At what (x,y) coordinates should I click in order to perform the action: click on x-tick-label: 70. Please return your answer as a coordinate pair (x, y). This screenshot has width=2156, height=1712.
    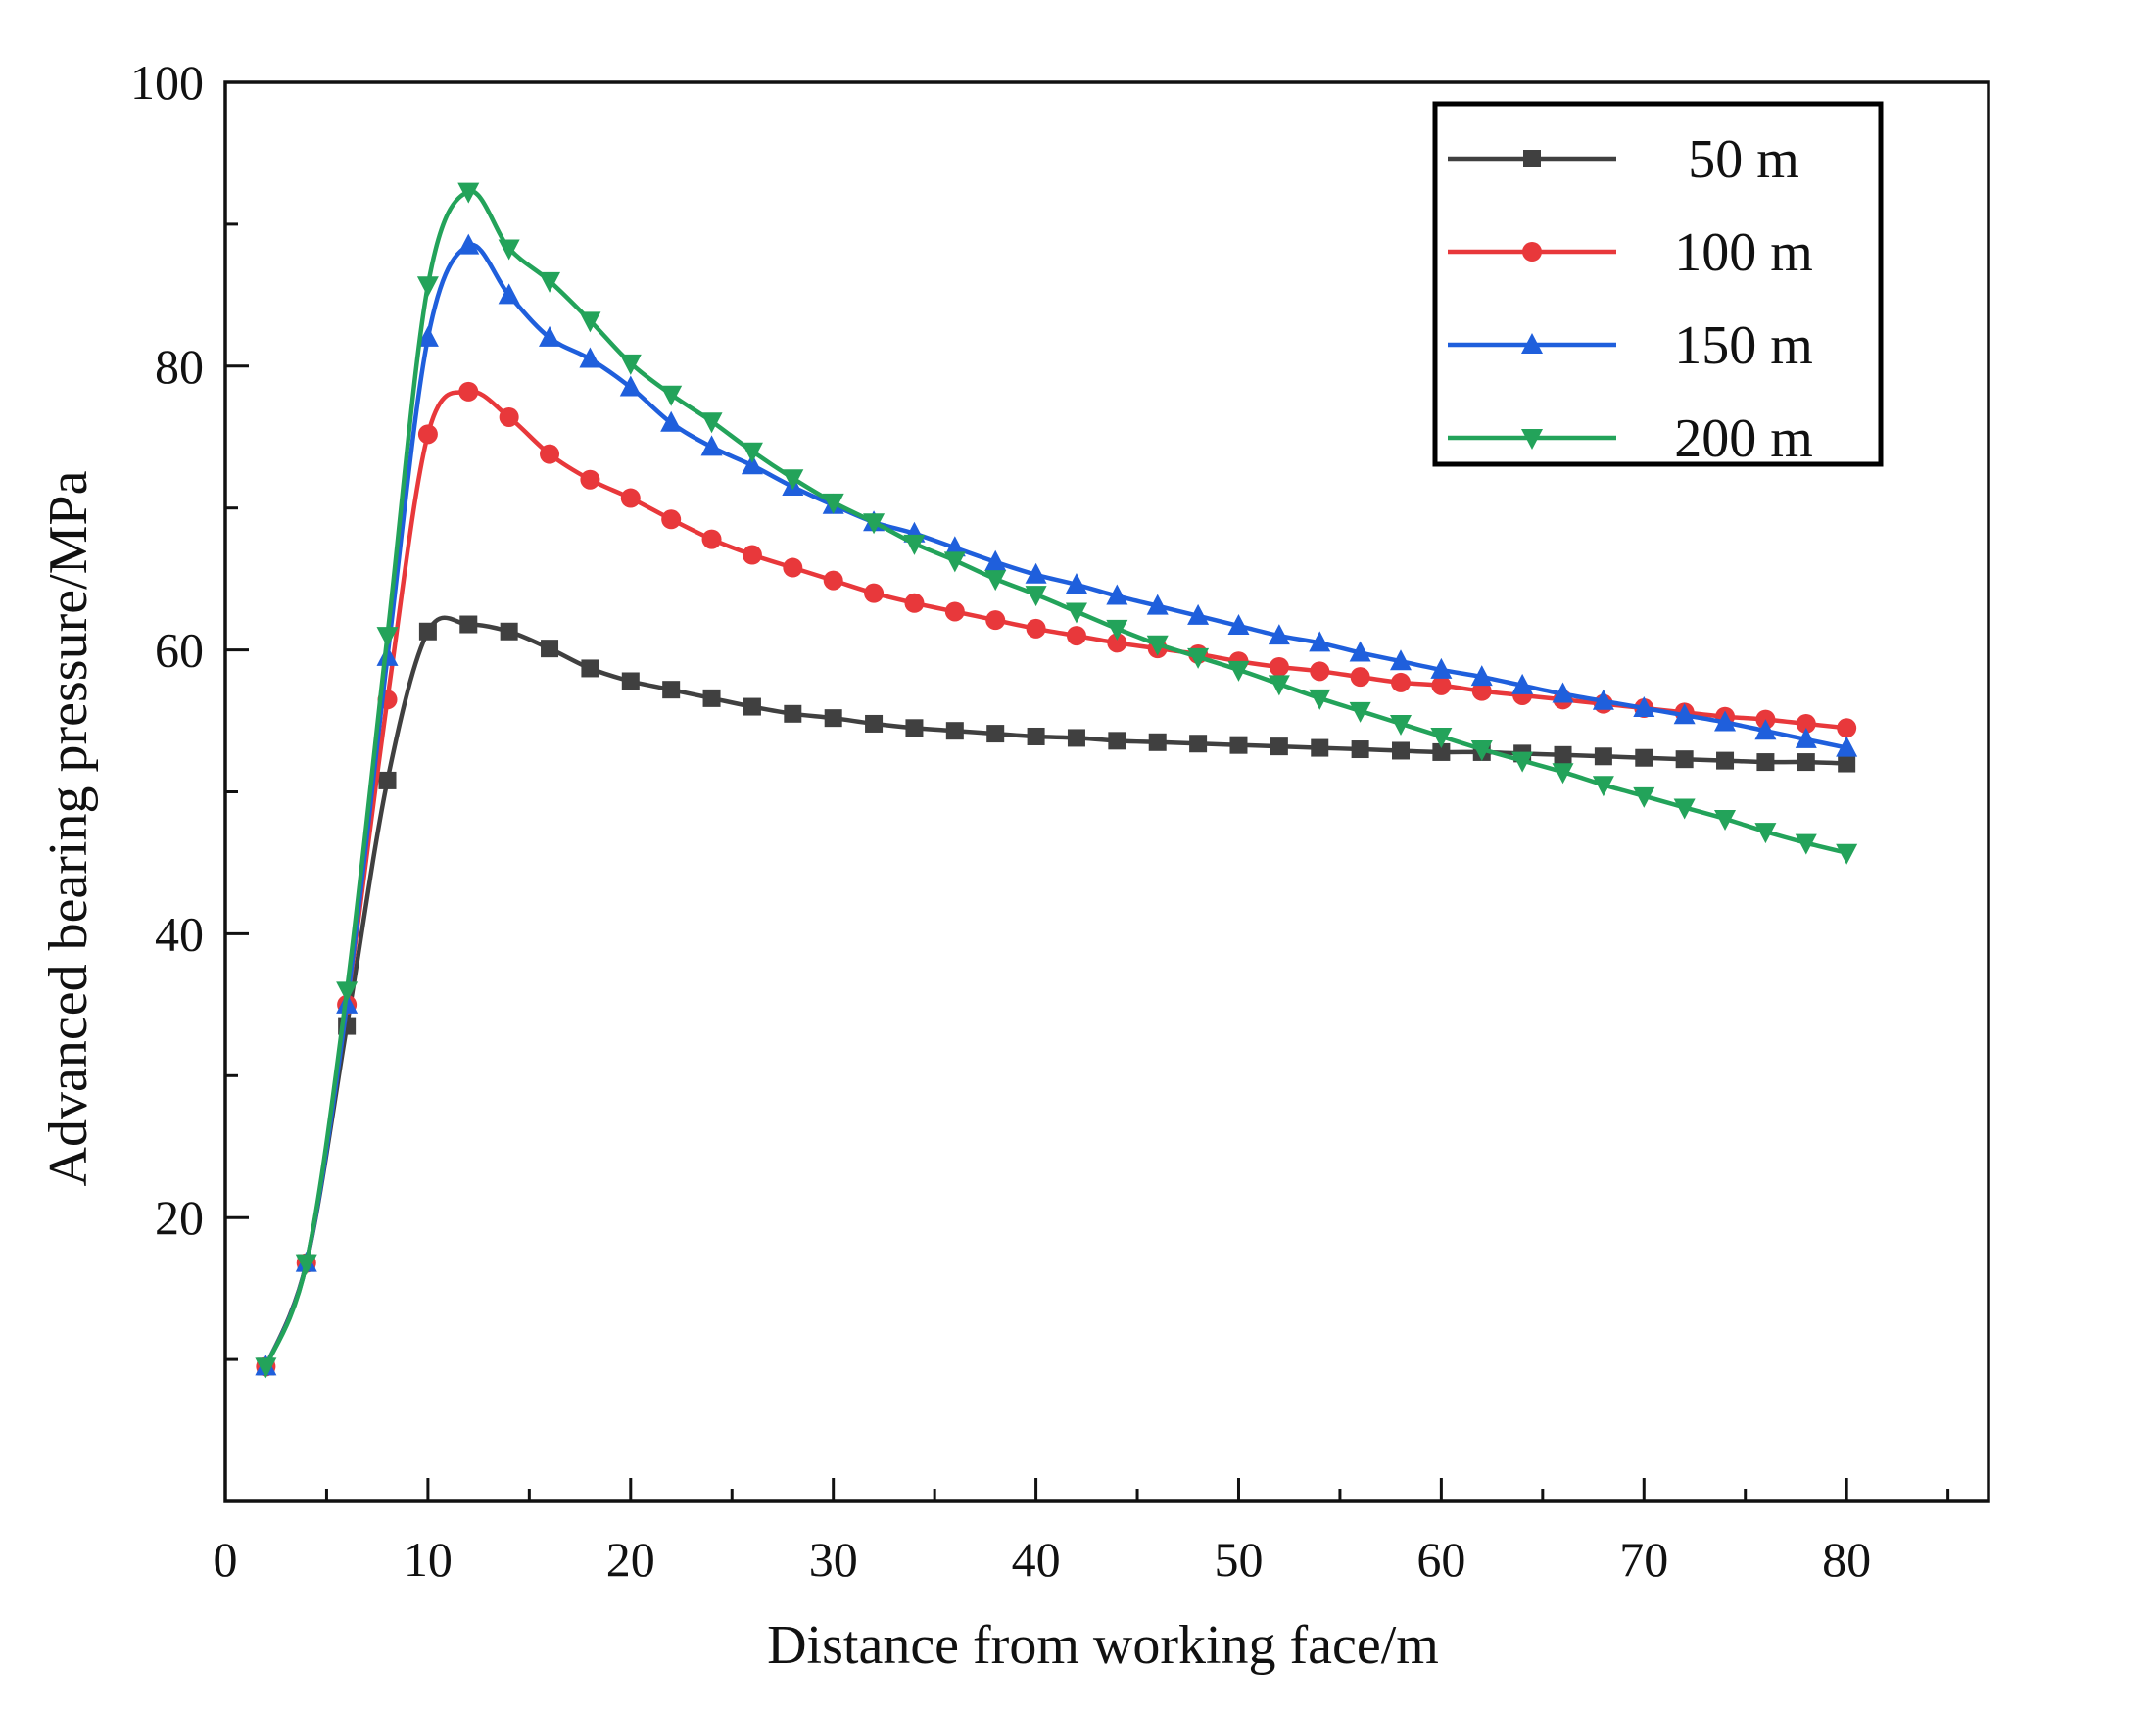
    Looking at the image, I should click on (1643, 1559).